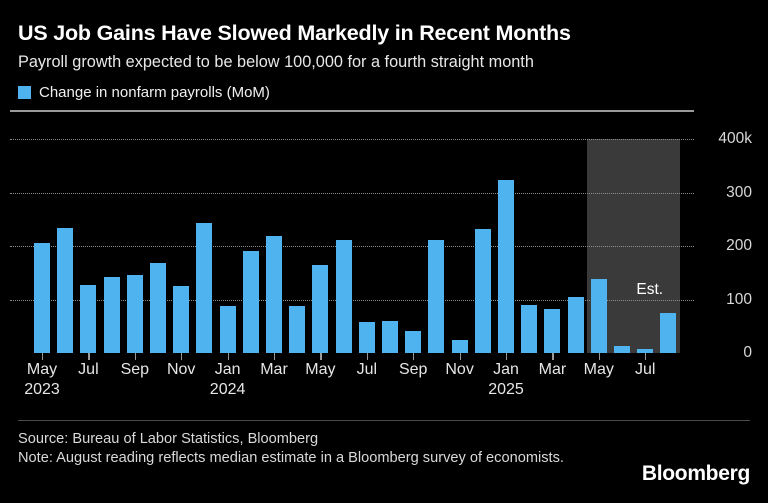 The width and height of the screenshot is (768, 503). I want to click on bar-mar-2025, so click(552, 331).